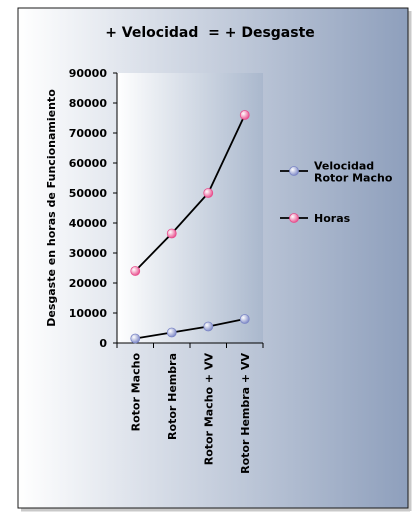 The width and height of the screenshot is (420, 526). Describe the element at coordinates (245, 413) in the screenshot. I see `x-tick-label: Rotor Hembra + VV` at that location.